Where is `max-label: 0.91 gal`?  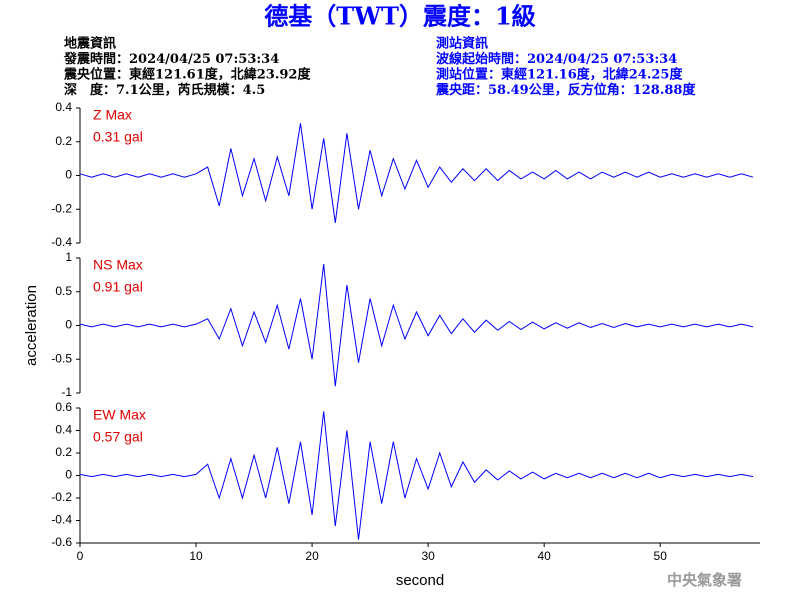 max-label: 0.91 gal is located at coordinates (118, 287).